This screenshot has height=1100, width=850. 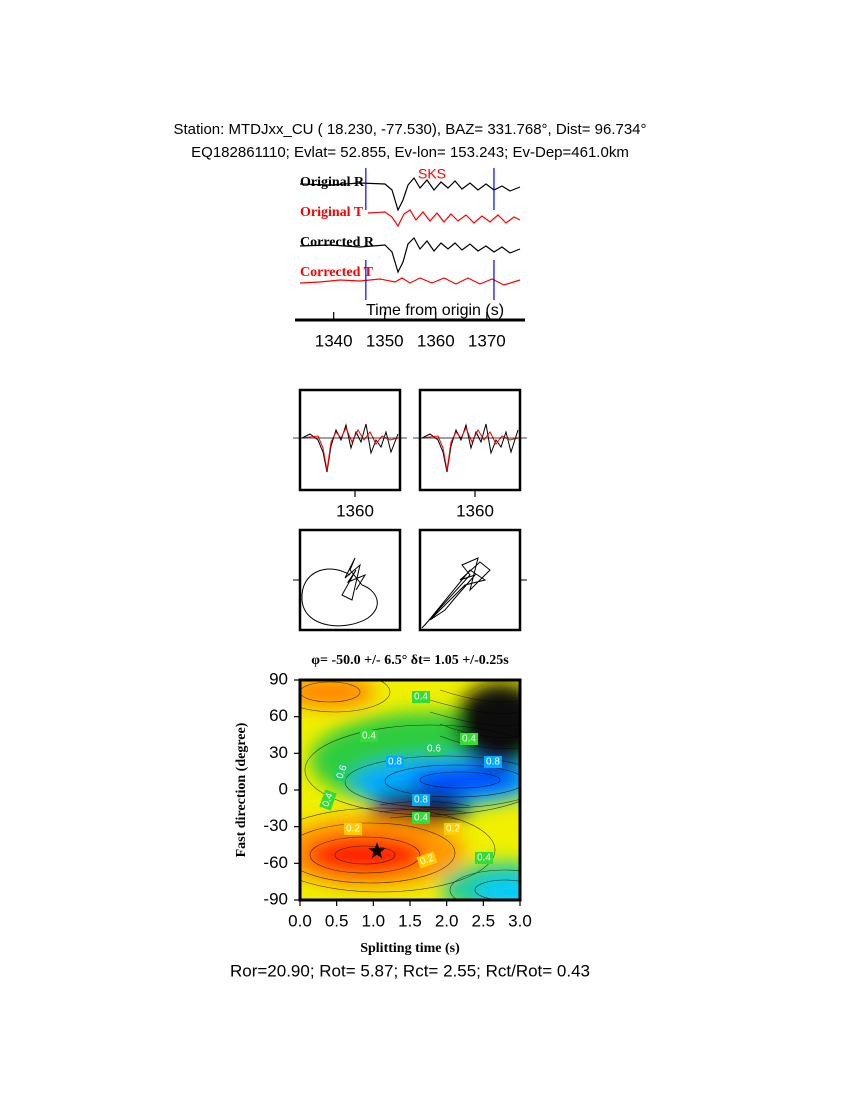 What do you see at coordinates (410, 194) in the screenshot?
I see `trace-original-r` at bounding box center [410, 194].